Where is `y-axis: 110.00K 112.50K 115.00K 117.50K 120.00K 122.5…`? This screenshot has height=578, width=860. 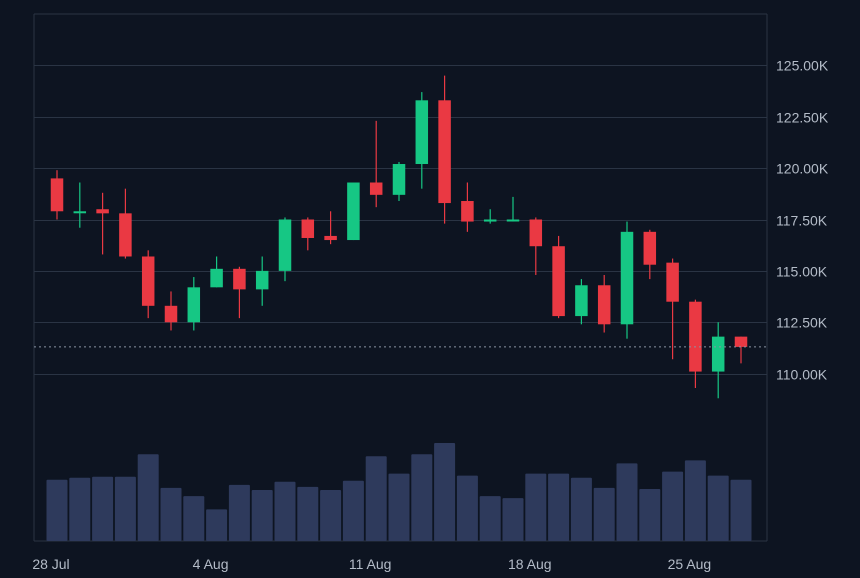
y-axis: 110.00K 112.50K 115.00K 117.50K 120.00K 122.5… is located at coordinates (802, 220).